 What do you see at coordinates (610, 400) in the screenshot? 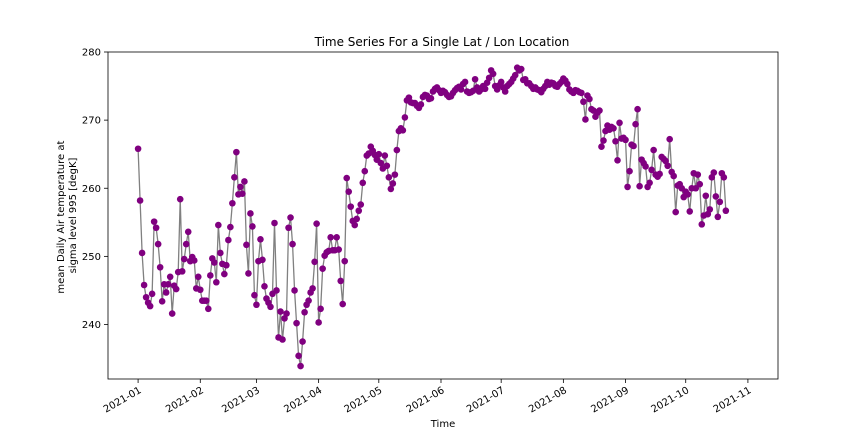
I see `x-tick-label: 2021-09` at bounding box center [610, 400].